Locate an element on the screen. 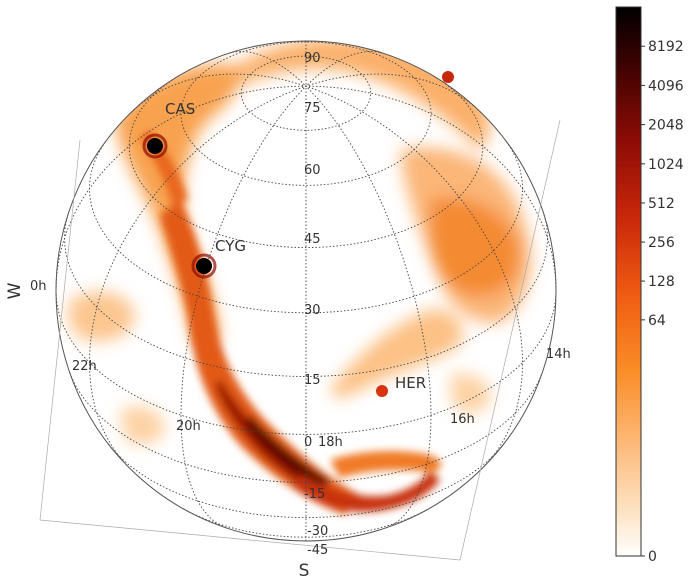  colorbar-tick-label: 4096 is located at coordinates (666, 86).